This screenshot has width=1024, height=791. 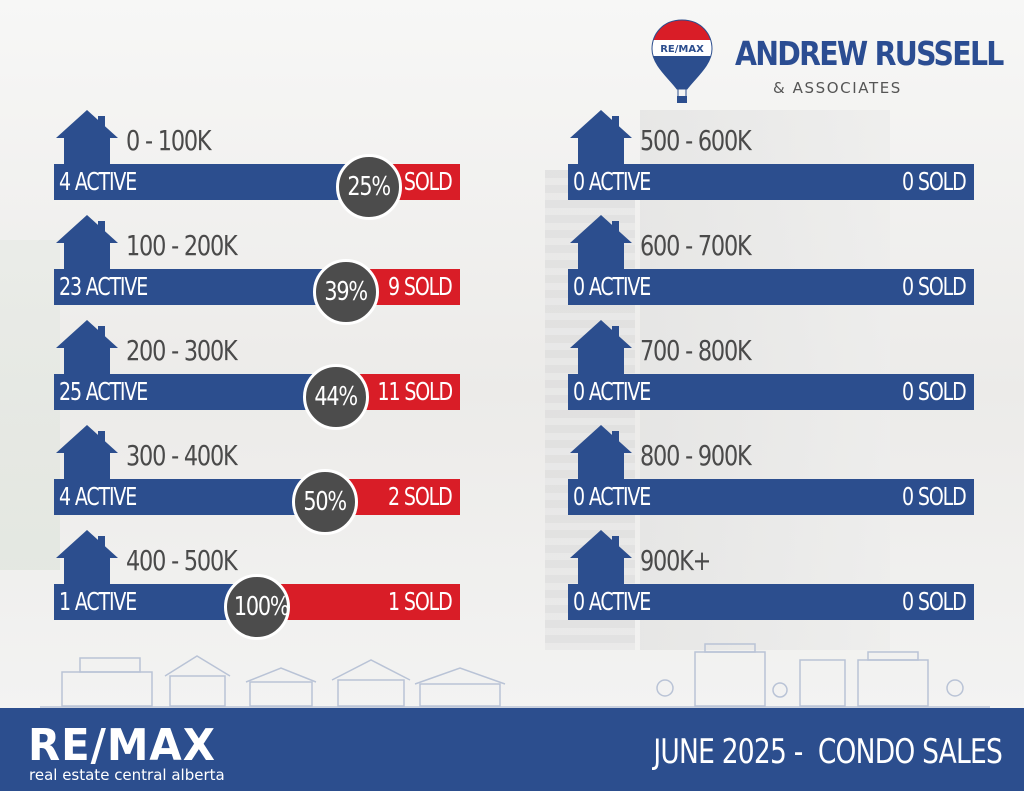 I want to click on price-row: 700 - 800K 0 ACTIVE 0 SOLD, so click(x=771, y=364).